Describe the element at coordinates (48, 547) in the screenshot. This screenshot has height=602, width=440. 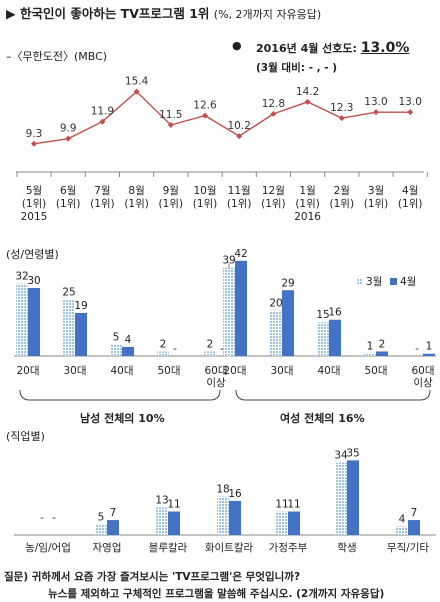
I see `occupation-category-label: 농/임/어업` at that location.